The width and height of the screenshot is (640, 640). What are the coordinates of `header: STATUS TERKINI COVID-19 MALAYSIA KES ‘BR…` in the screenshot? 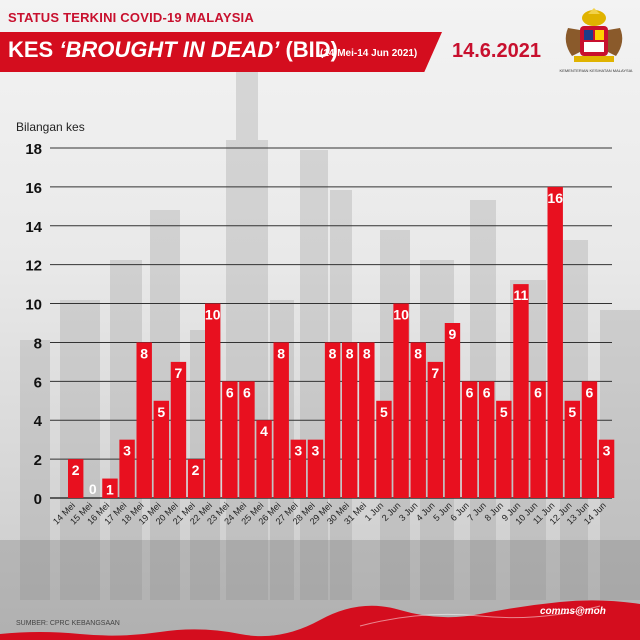 It's located at (320, 39).